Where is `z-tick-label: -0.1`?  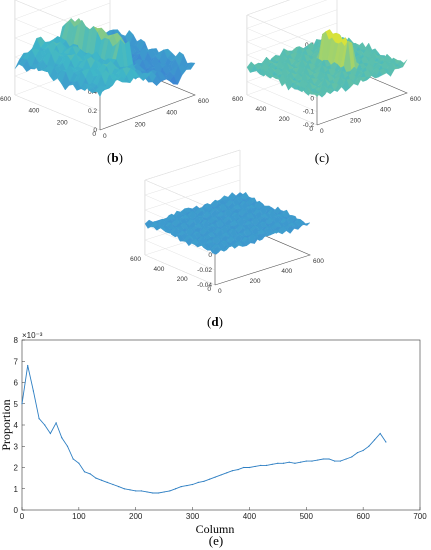
z-tick-label: -0.1 is located at coordinates (309, 112).